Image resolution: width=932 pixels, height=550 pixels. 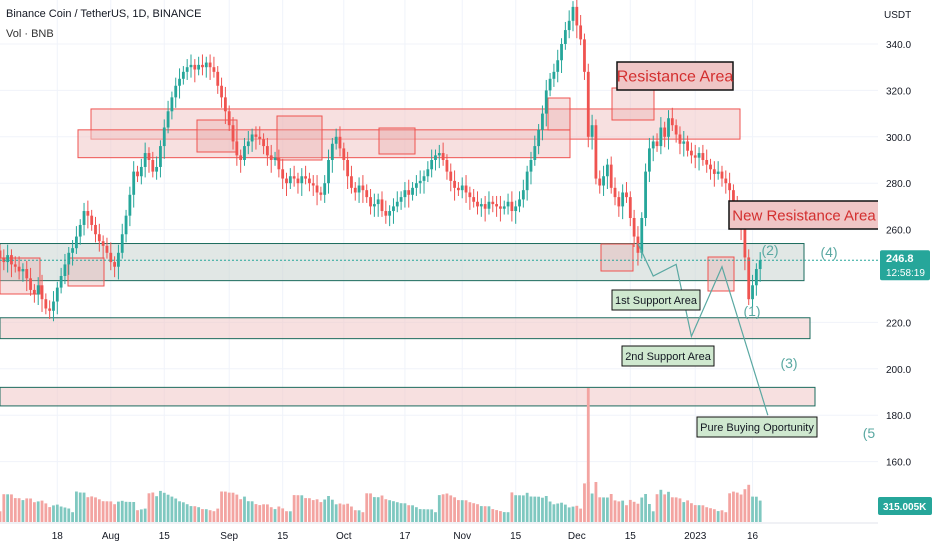 I want to click on time-tick-label: 17, so click(x=405, y=536).